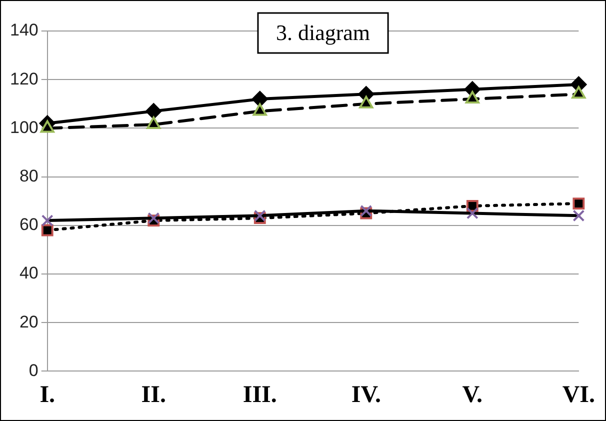  I want to click on x-tick-label: I., so click(48, 395).